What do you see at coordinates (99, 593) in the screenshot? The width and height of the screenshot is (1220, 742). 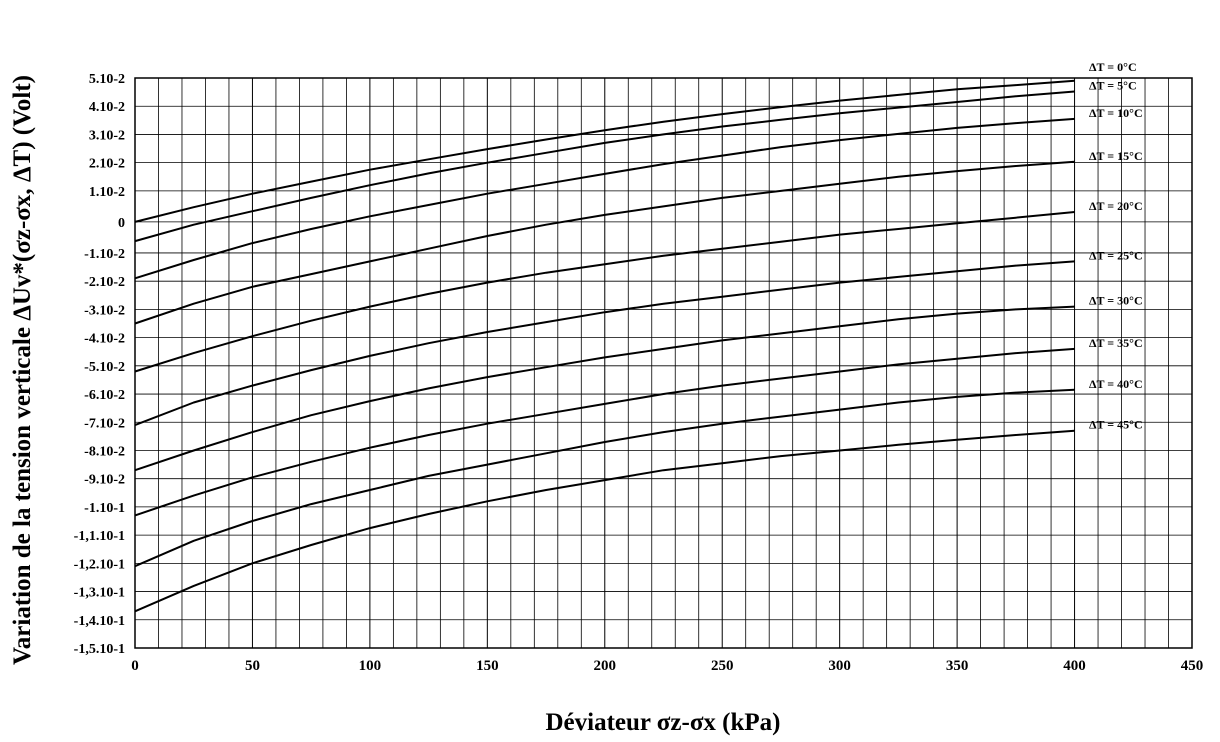 I see `y-tick-label: -1,3.10-1` at bounding box center [99, 593].